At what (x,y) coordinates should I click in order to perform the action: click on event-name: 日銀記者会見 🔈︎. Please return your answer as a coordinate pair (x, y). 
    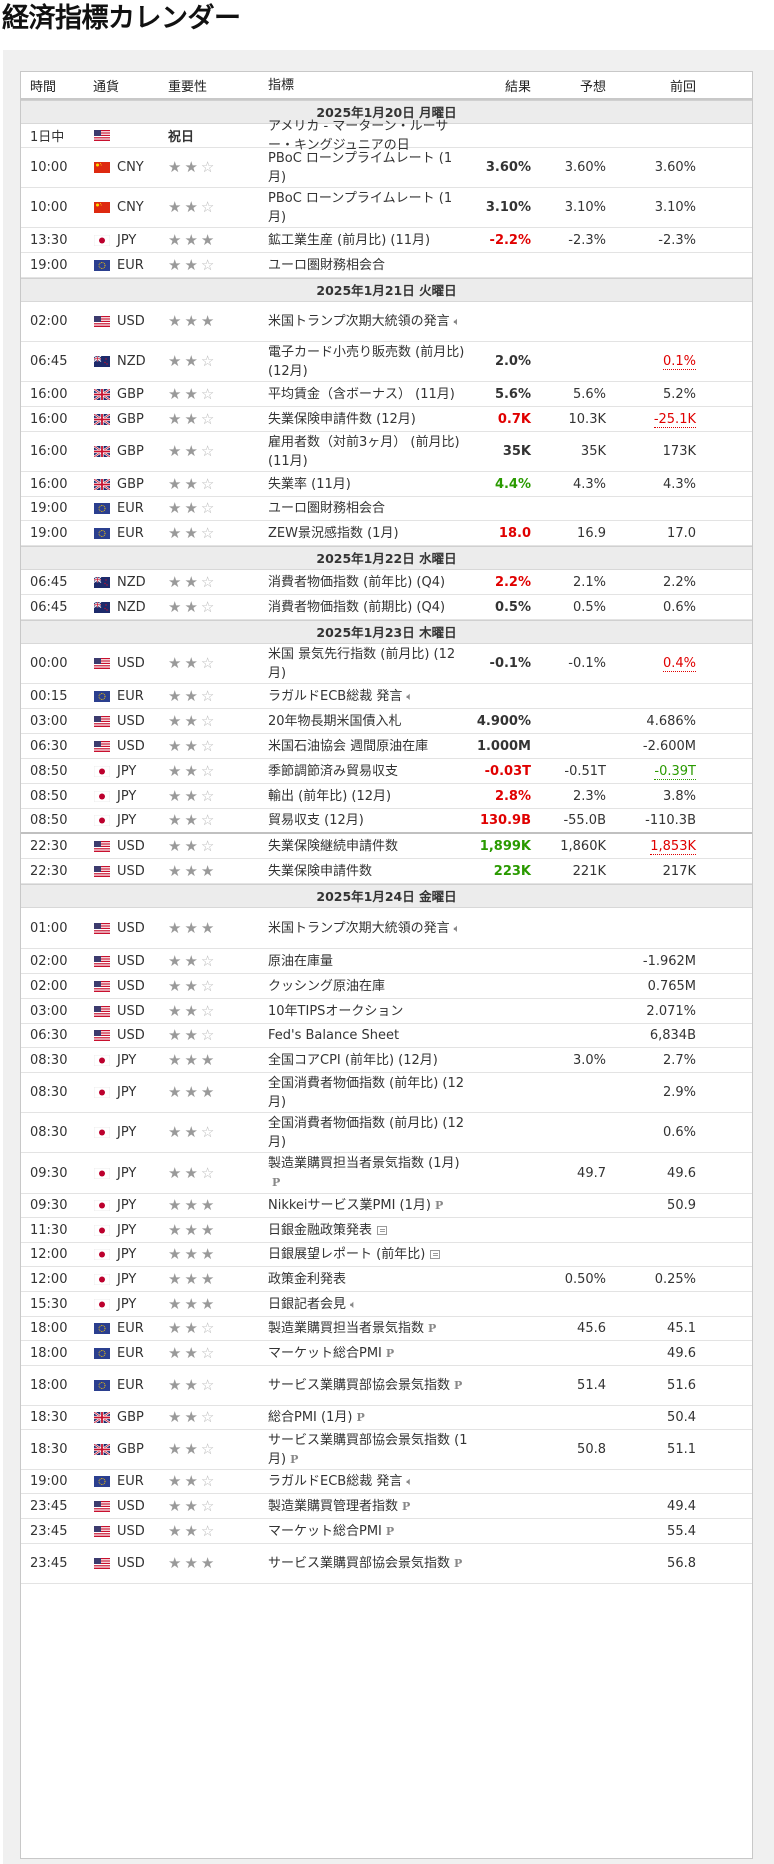
    Looking at the image, I should click on (371, 1304).